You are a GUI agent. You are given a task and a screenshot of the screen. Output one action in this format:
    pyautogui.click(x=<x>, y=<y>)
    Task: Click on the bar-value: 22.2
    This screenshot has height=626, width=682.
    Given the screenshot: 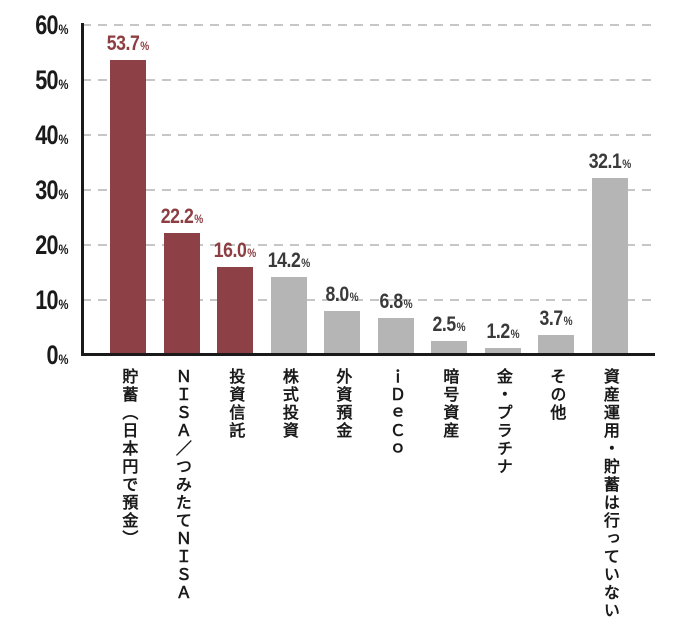 What is the action you would take?
    pyautogui.click(x=176, y=216)
    